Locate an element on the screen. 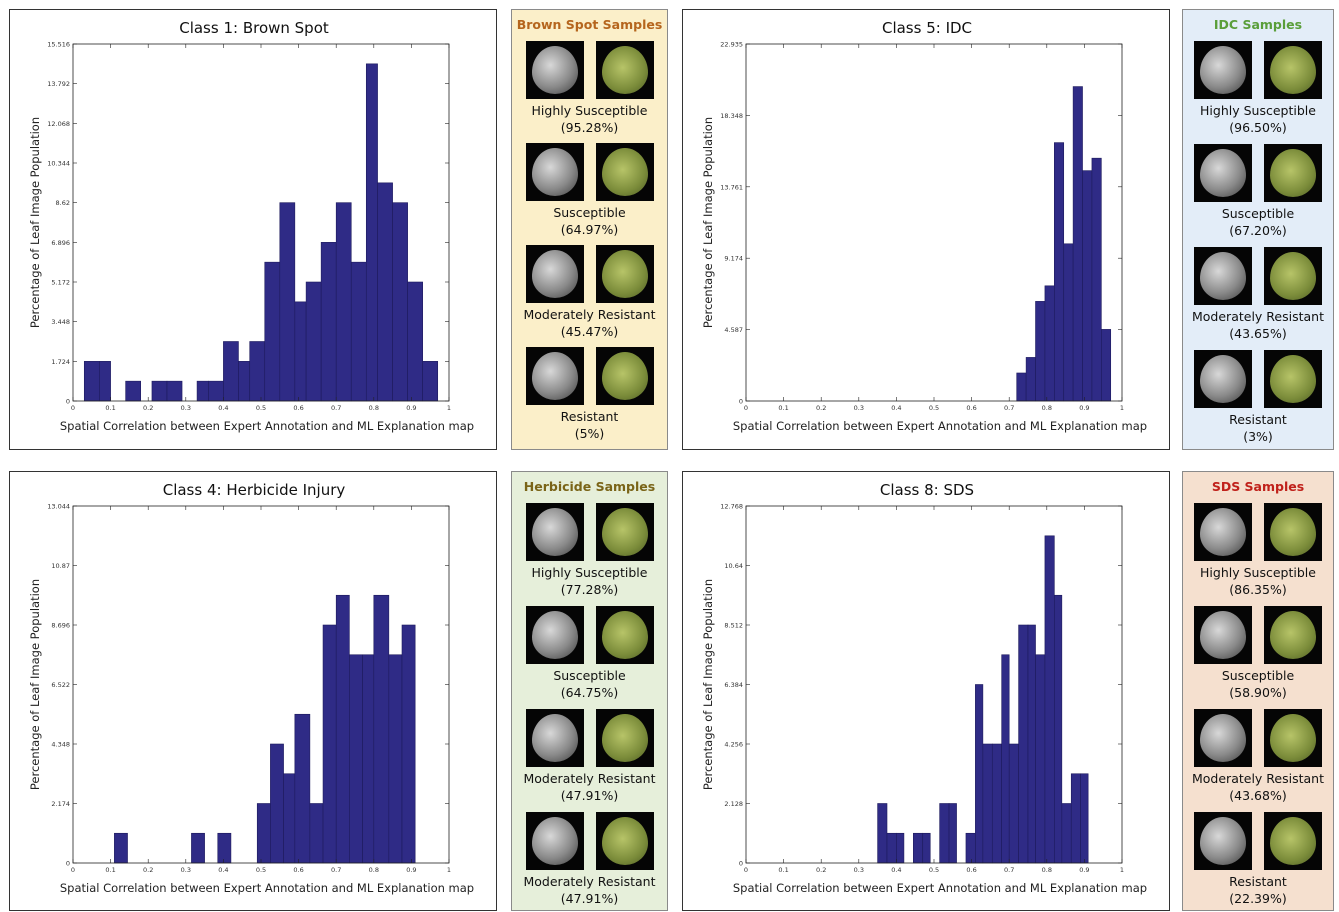 The height and width of the screenshot is (912, 1339). sample-label: Highly Susceptible (95.28%) is located at coordinates (589, 119).